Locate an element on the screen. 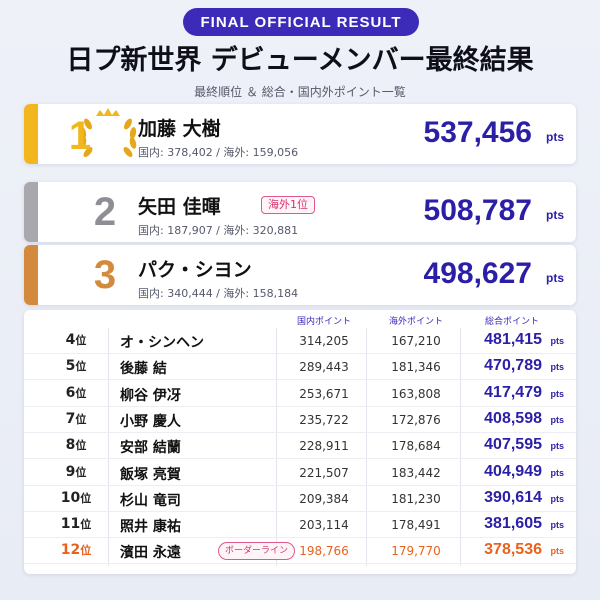 This screenshot has width=600, height=600. domestic-points: 228,911 is located at coordinates (324, 446).